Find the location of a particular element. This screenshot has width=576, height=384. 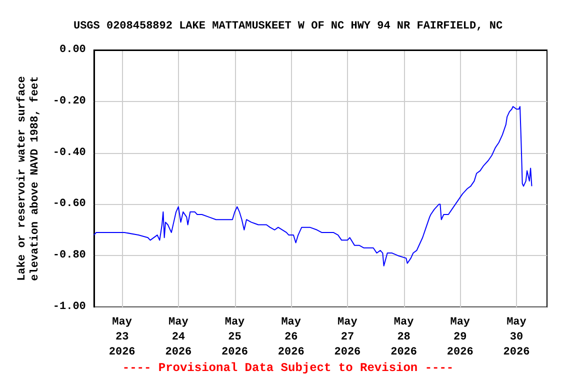

x-tick-label: May 26 2026 is located at coordinates (291, 337).